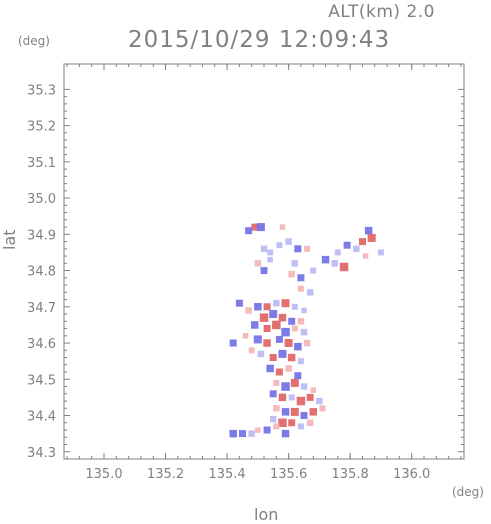 This screenshot has height=524, width=491. Describe the element at coordinates (41, 453) in the screenshot. I see `y-tick-label: 34.3` at that location.